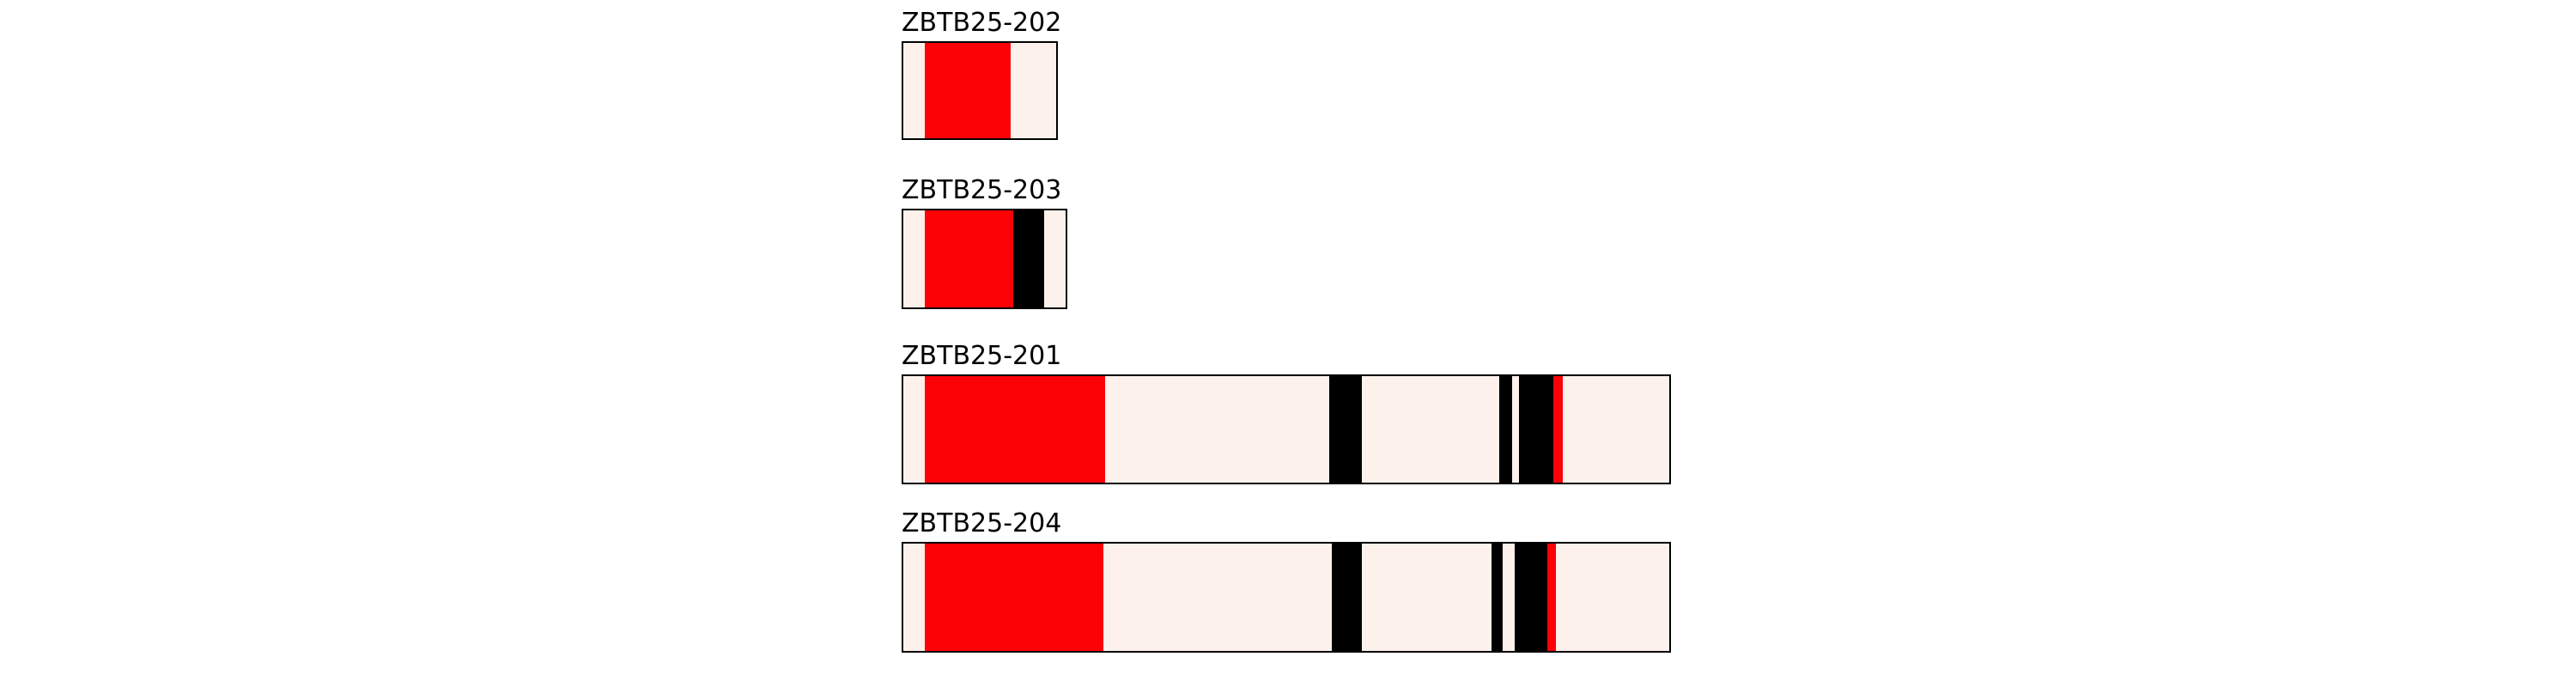  Describe the element at coordinates (982, 356) in the screenshot. I see `transcript-label: ZBTB25-201` at that location.